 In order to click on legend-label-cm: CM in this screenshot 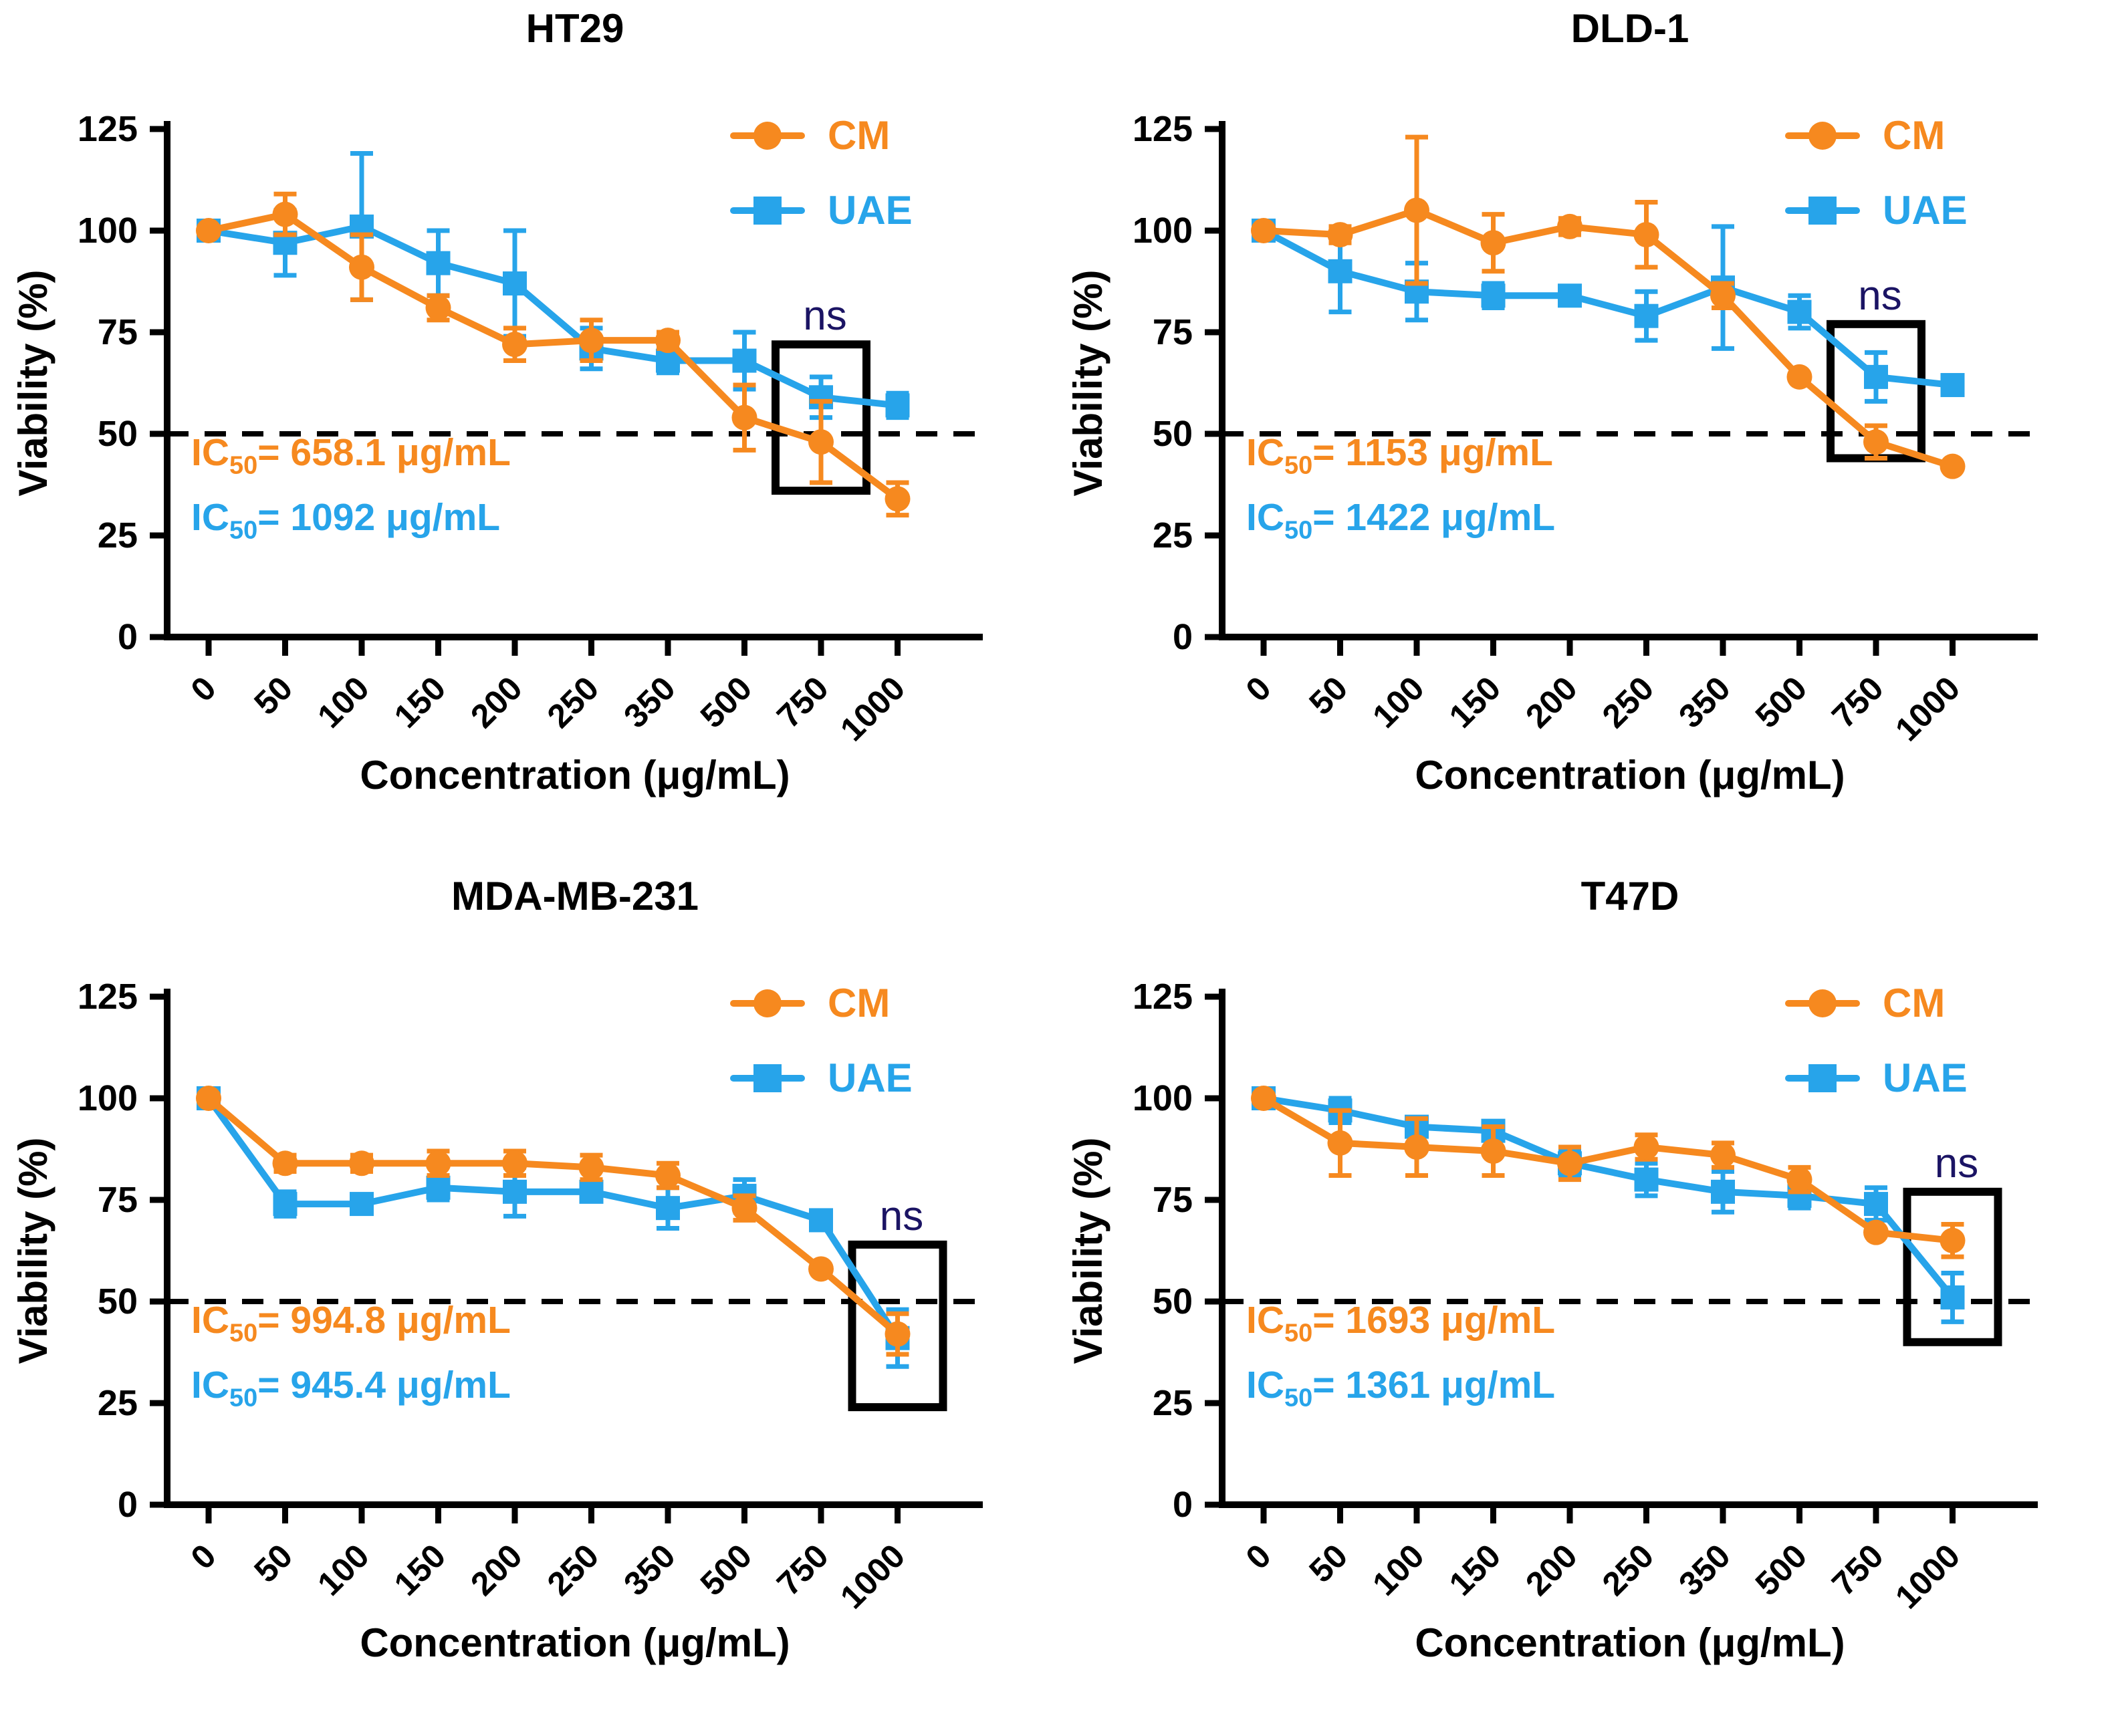, I will do `click(859, 1003)`.